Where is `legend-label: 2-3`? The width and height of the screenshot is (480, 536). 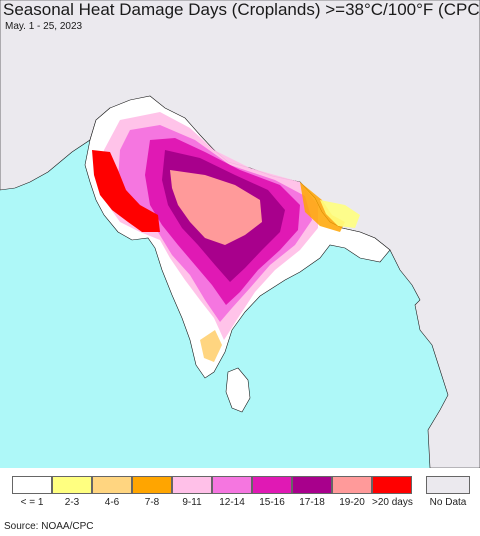
legend-label: 2-3 is located at coordinates (72, 502).